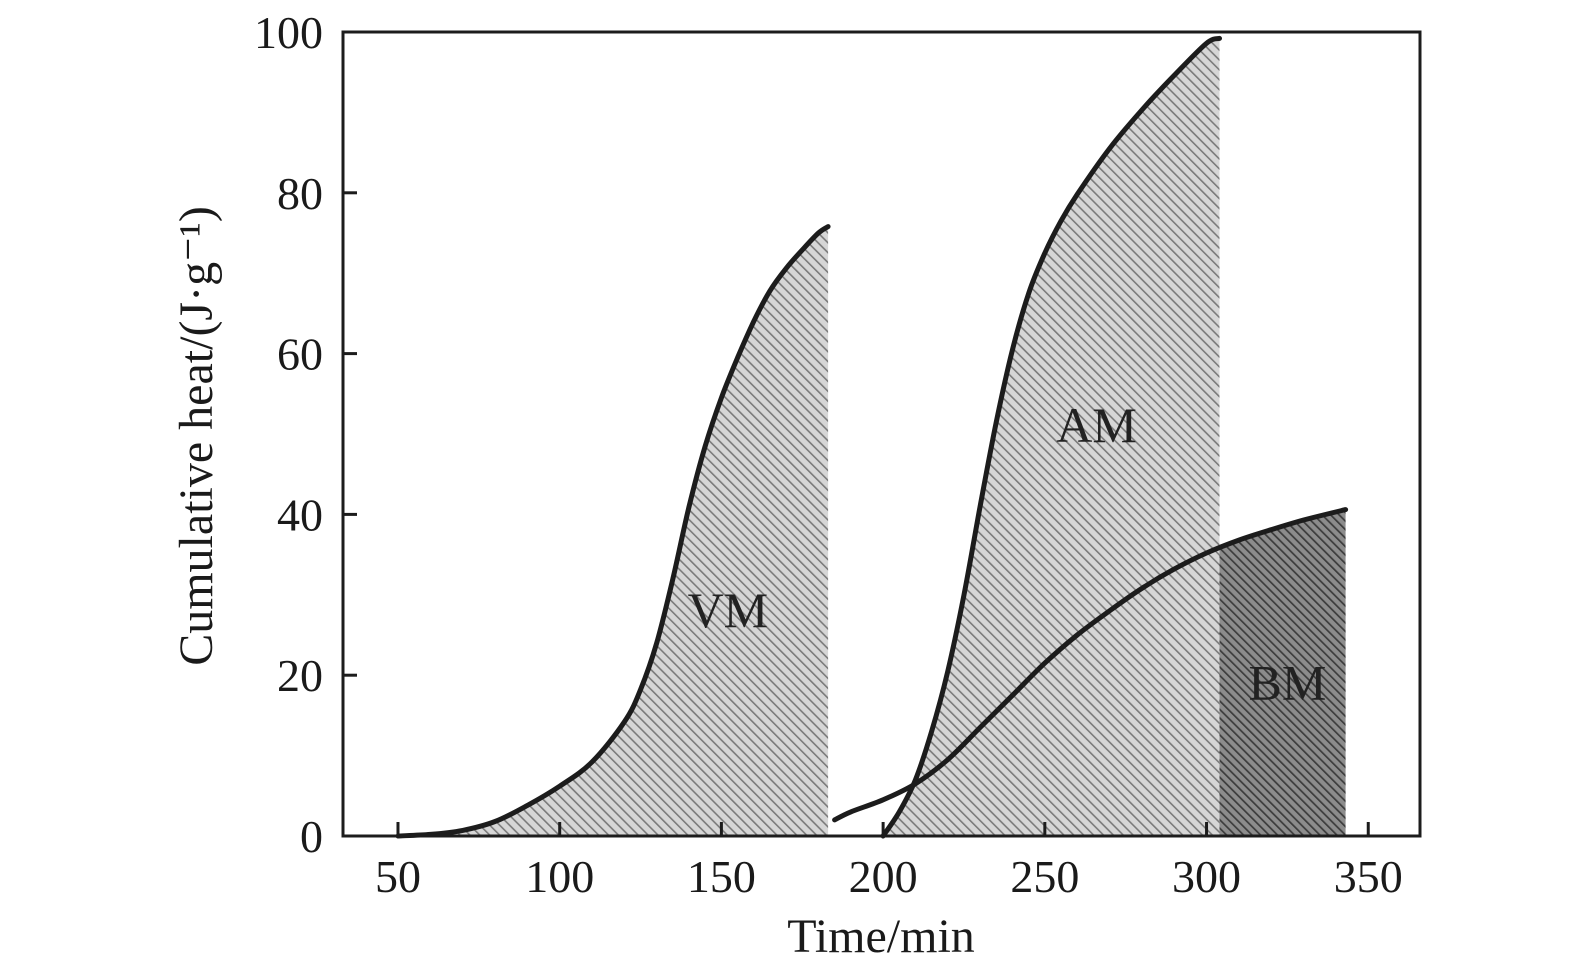  What do you see at coordinates (1090, 665) in the screenshot?
I see `curve-bm` at bounding box center [1090, 665].